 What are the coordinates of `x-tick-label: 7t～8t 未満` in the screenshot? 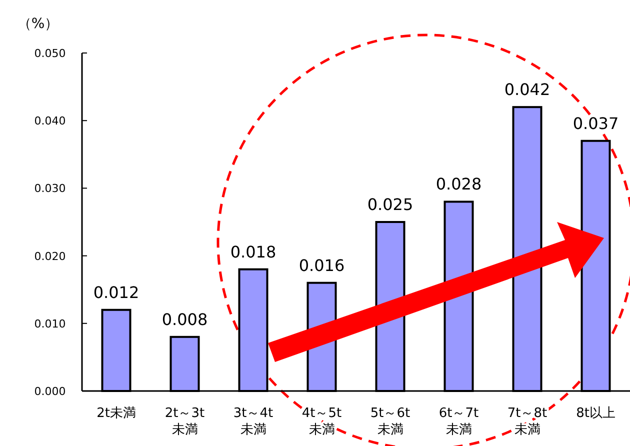 It's located at (527, 422).